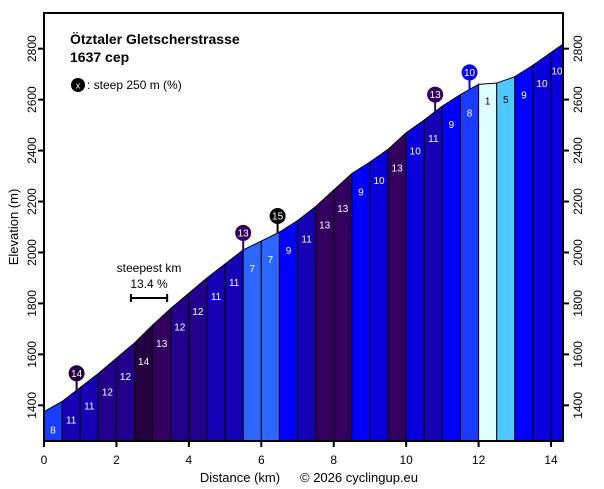 Image resolution: width=604 pixels, height=489 pixels. Describe the element at coordinates (149, 298) in the screenshot. I see `steepest-km-bracket` at that location.